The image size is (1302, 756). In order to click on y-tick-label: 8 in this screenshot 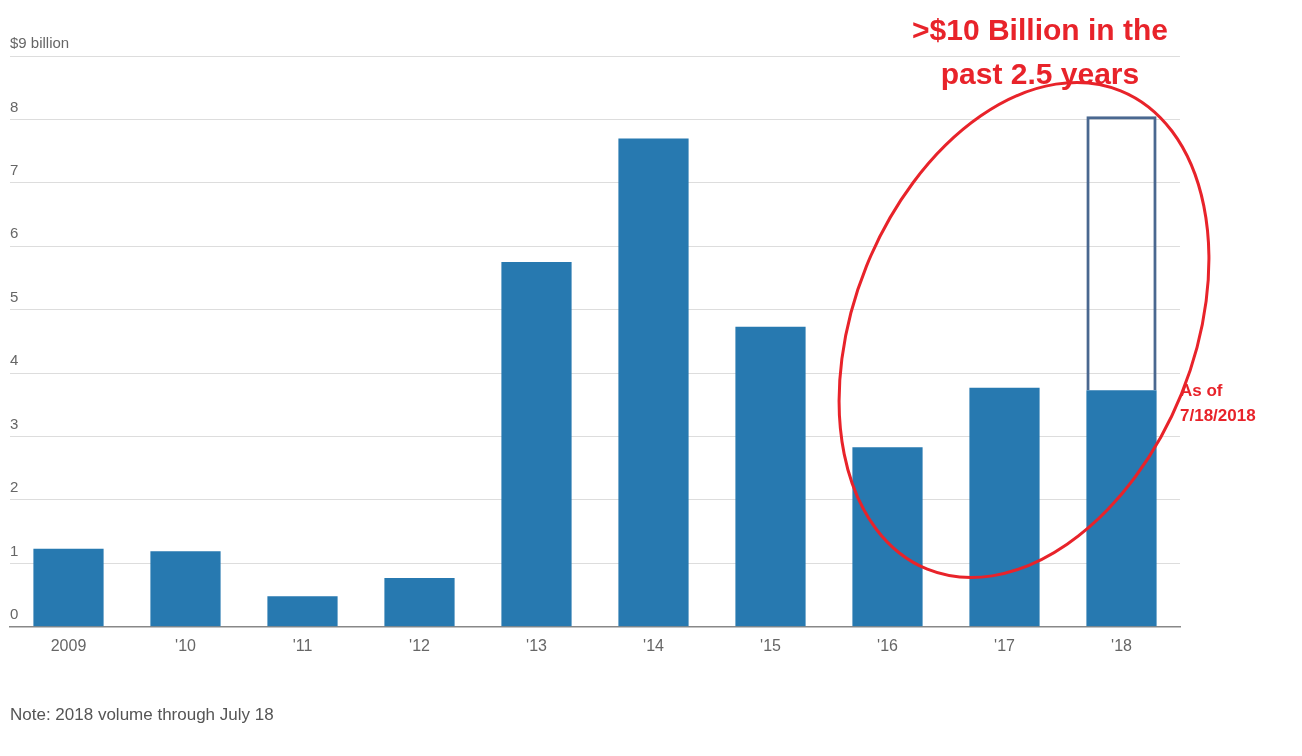, I will do `click(14, 106)`.